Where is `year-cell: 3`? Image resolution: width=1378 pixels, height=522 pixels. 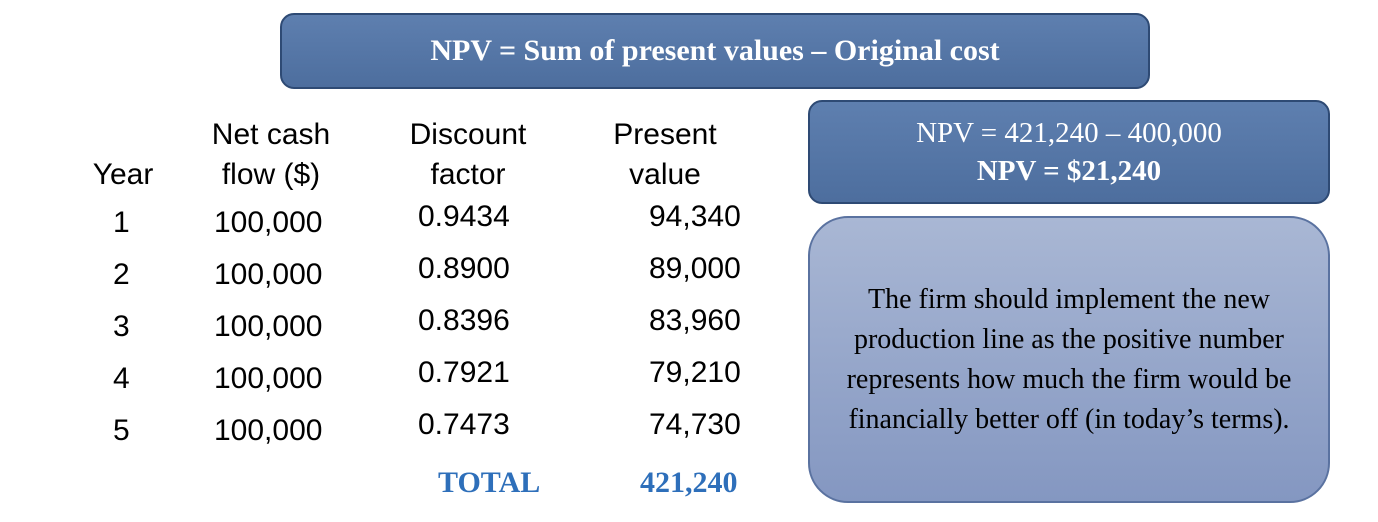 year-cell: 3 is located at coordinates (121, 326).